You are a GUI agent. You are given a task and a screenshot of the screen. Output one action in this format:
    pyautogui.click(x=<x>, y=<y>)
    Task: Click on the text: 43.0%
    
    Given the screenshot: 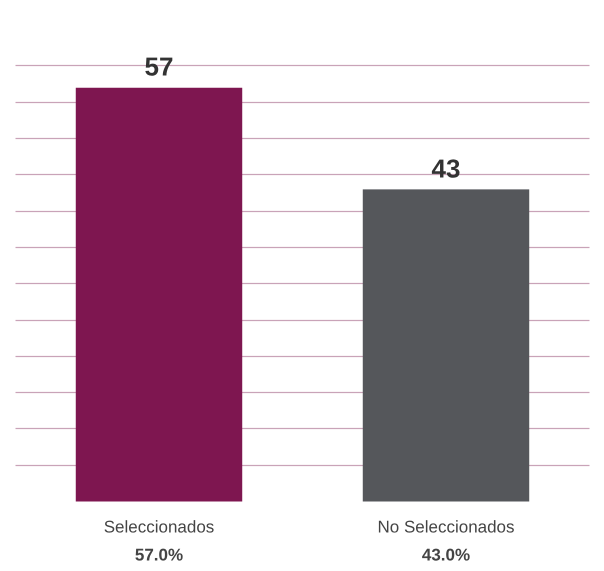 What is the action you would take?
    pyautogui.click(x=446, y=555)
    